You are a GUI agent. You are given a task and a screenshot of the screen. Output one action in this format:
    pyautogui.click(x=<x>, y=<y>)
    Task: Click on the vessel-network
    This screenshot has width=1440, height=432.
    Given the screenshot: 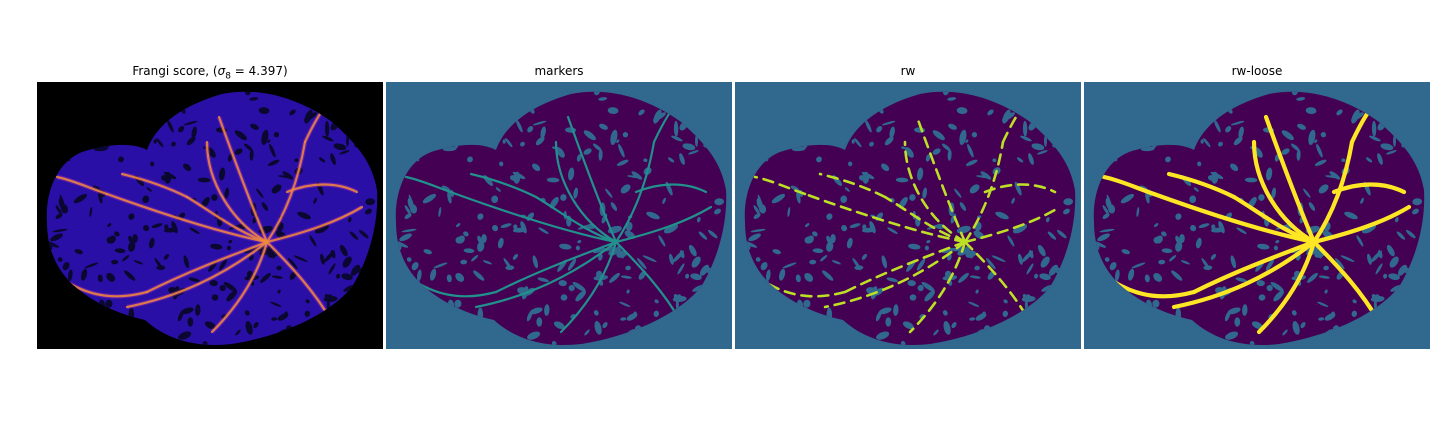 What is the action you would take?
    pyautogui.click(x=558, y=222)
    